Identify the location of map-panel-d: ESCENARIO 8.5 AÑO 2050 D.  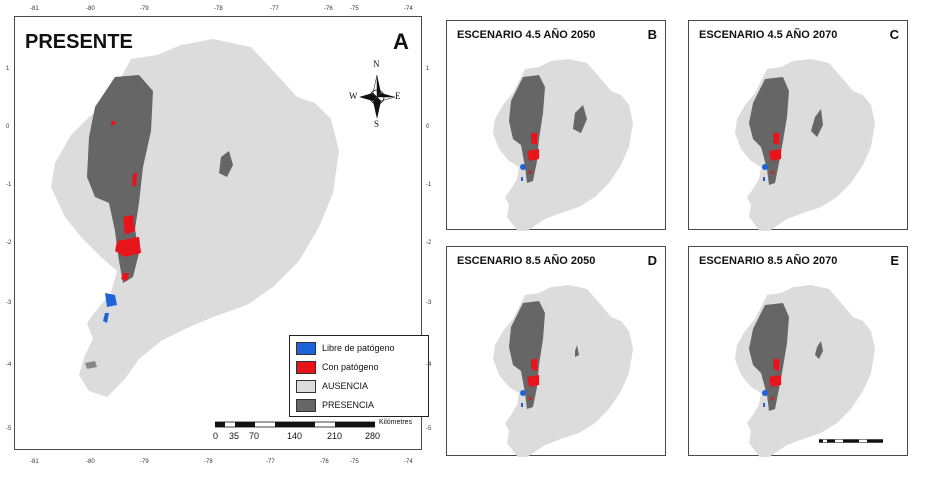
(556, 351).